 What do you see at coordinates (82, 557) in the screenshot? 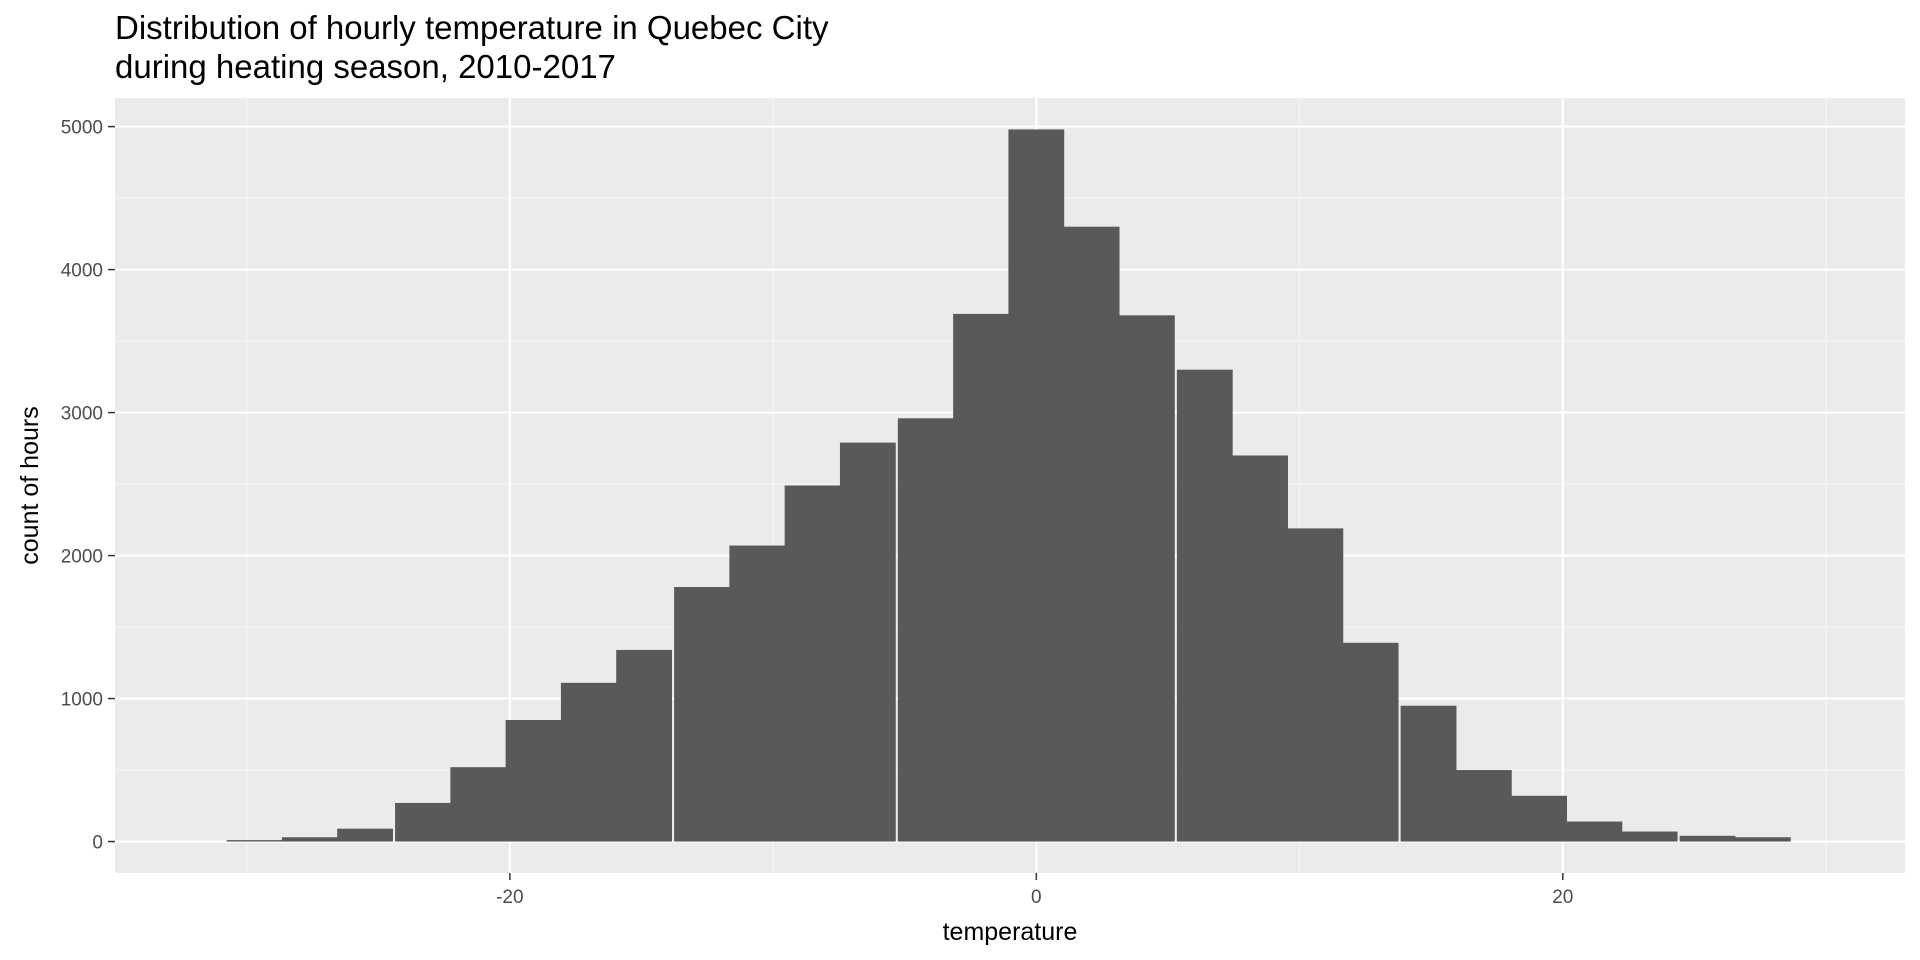
I see `y-tick-label: 2000` at bounding box center [82, 557].